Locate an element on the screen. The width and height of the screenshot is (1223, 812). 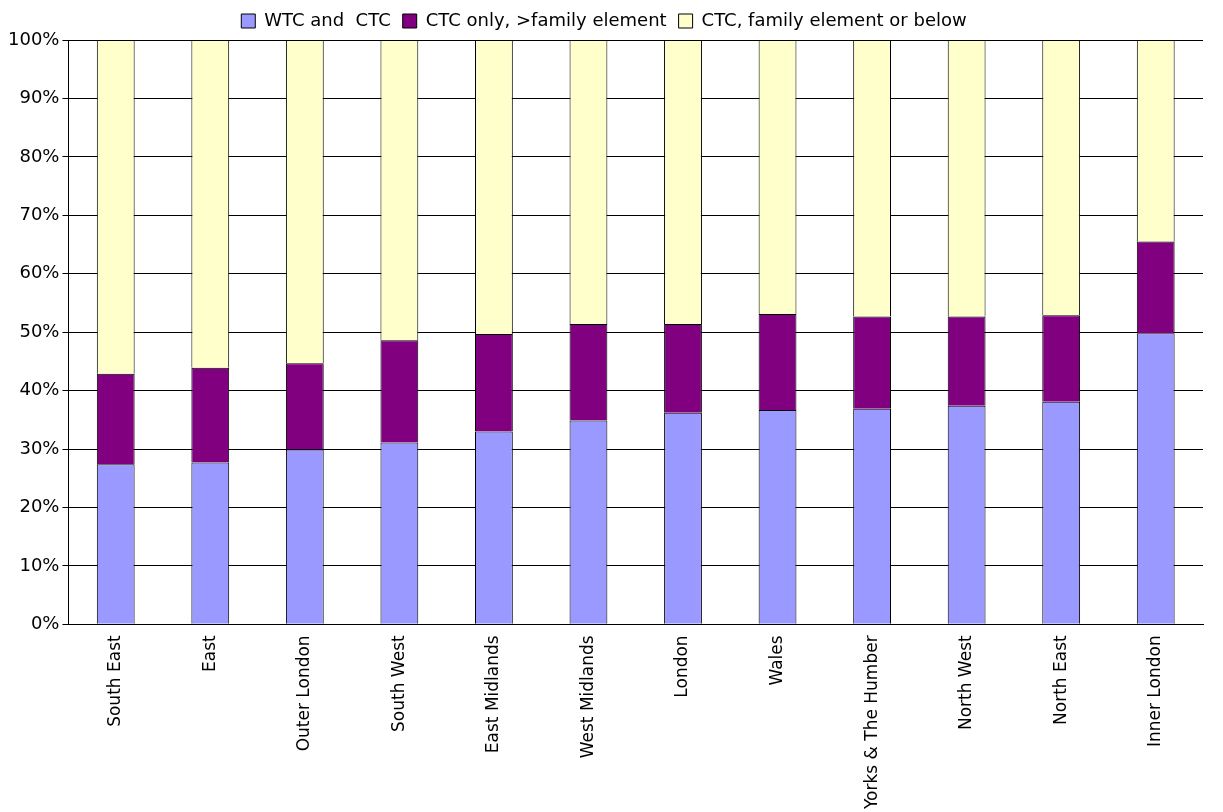
y-tick-label: 50% is located at coordinates (39, 330).